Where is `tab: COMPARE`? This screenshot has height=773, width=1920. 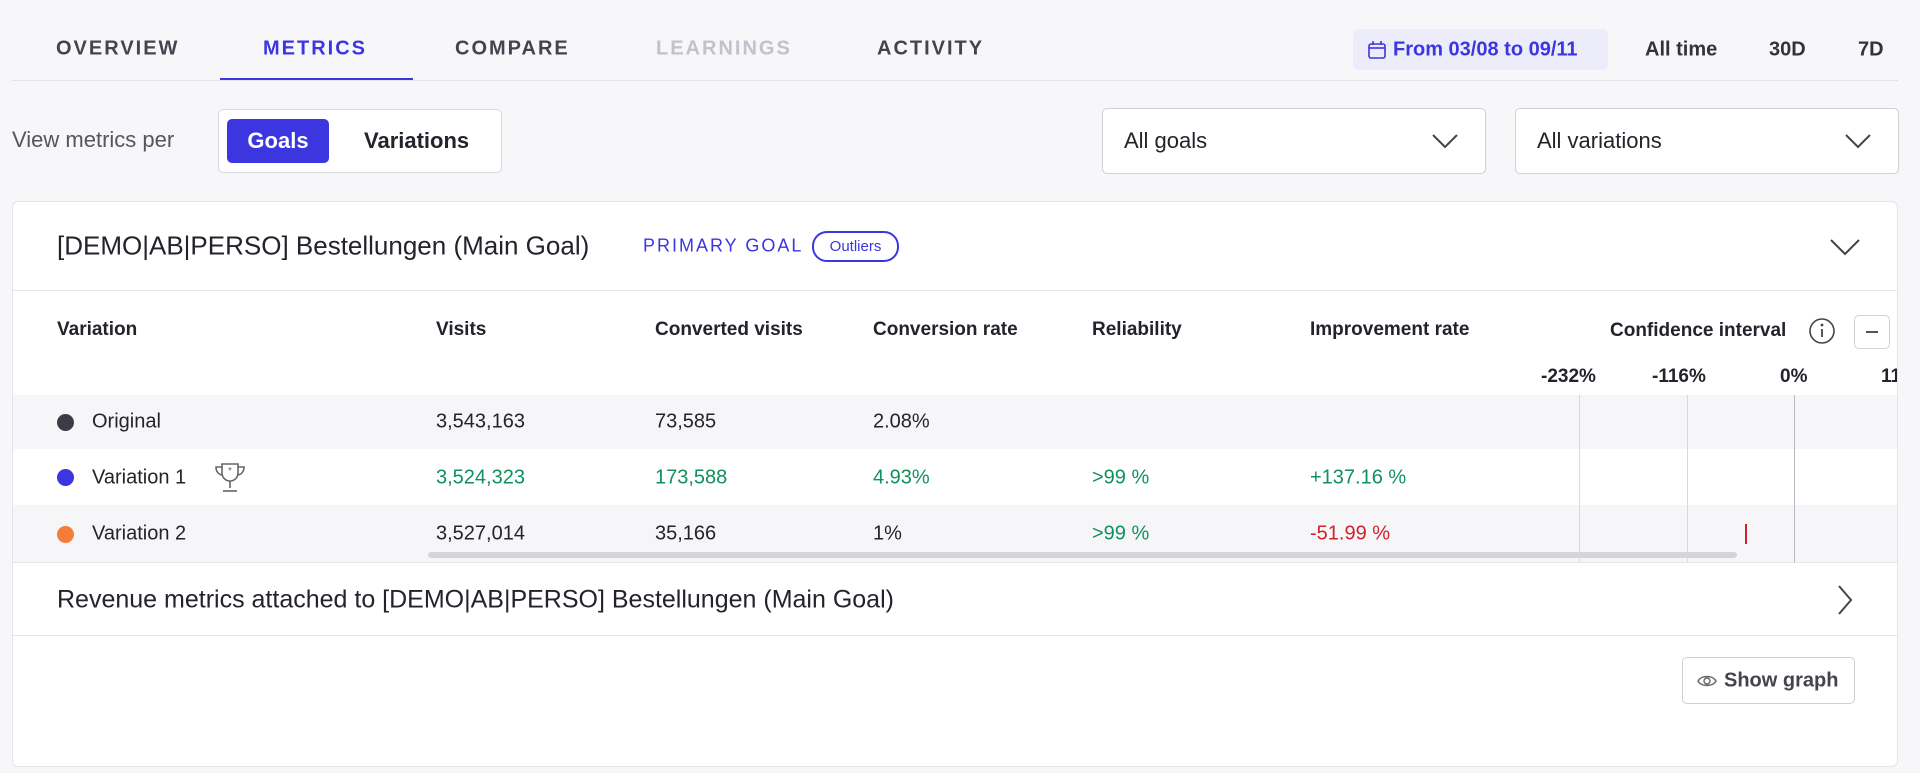
tab: COMPARE is located at coordinates (512, 48).